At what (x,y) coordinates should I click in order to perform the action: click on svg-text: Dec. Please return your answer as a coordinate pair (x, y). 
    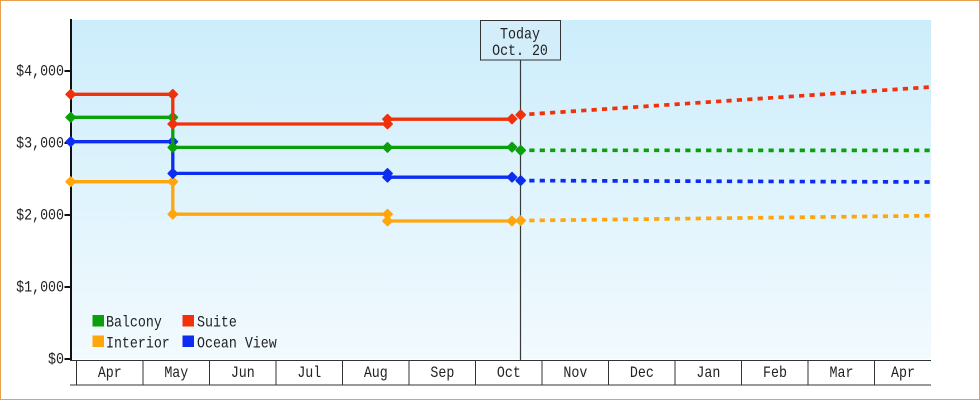
    Looking at the image, I should click on (642, 373).